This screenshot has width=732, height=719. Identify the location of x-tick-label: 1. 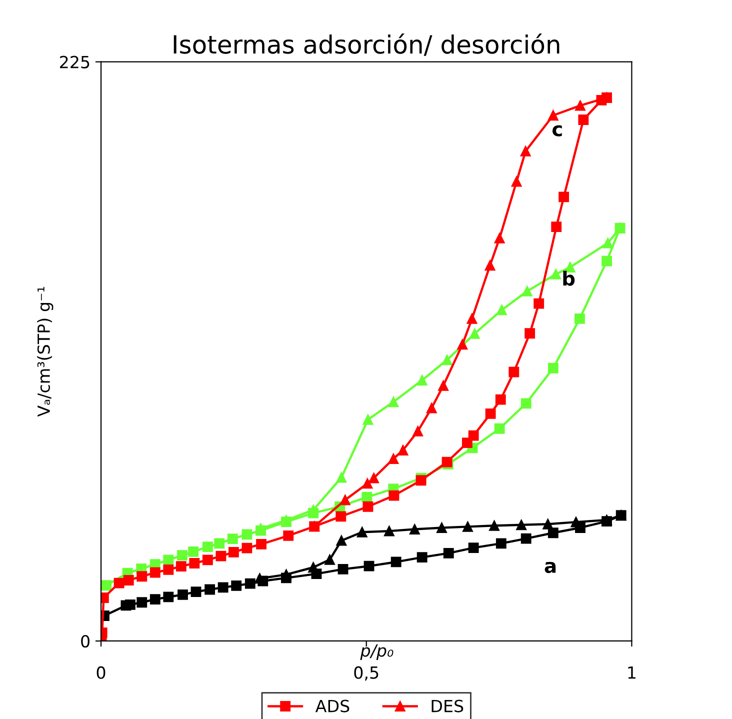
(632, 672).